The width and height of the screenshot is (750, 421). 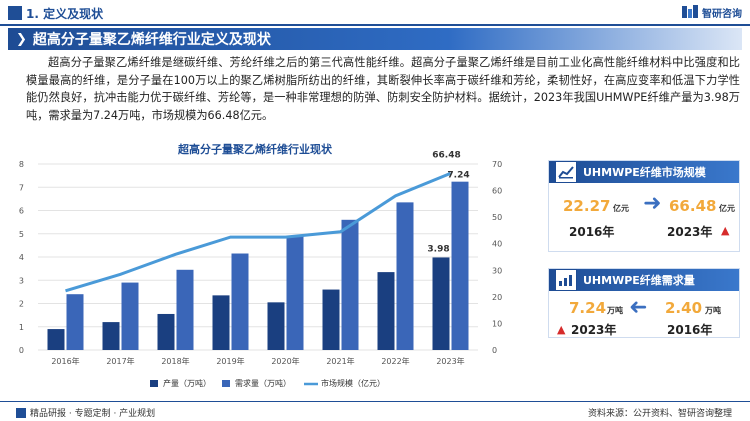 I want to click on x-tick-label: 2023年, so click(x=450, y=361).